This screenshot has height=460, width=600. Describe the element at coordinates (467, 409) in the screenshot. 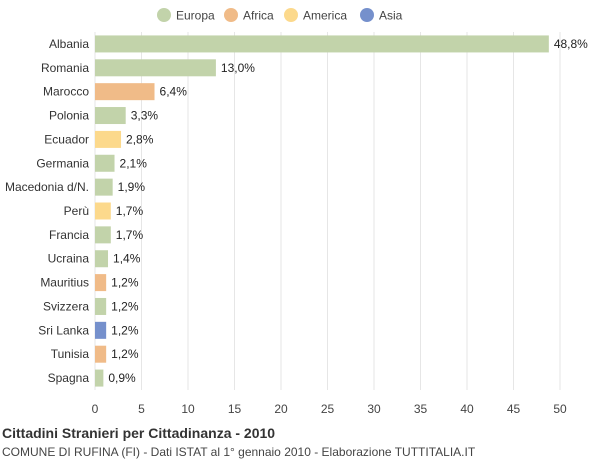

I see `x-tick-label: 40` at that location.